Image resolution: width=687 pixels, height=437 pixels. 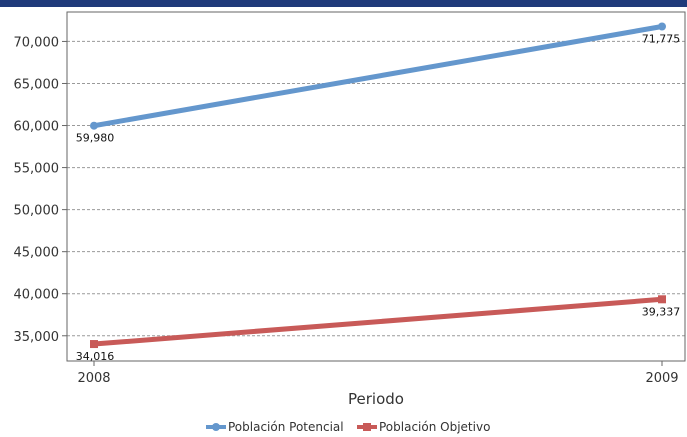 What do you see at coordinates (661, 311) in the screenshot?
I see `data-label: 39,337` at bounding box center [661, 311].